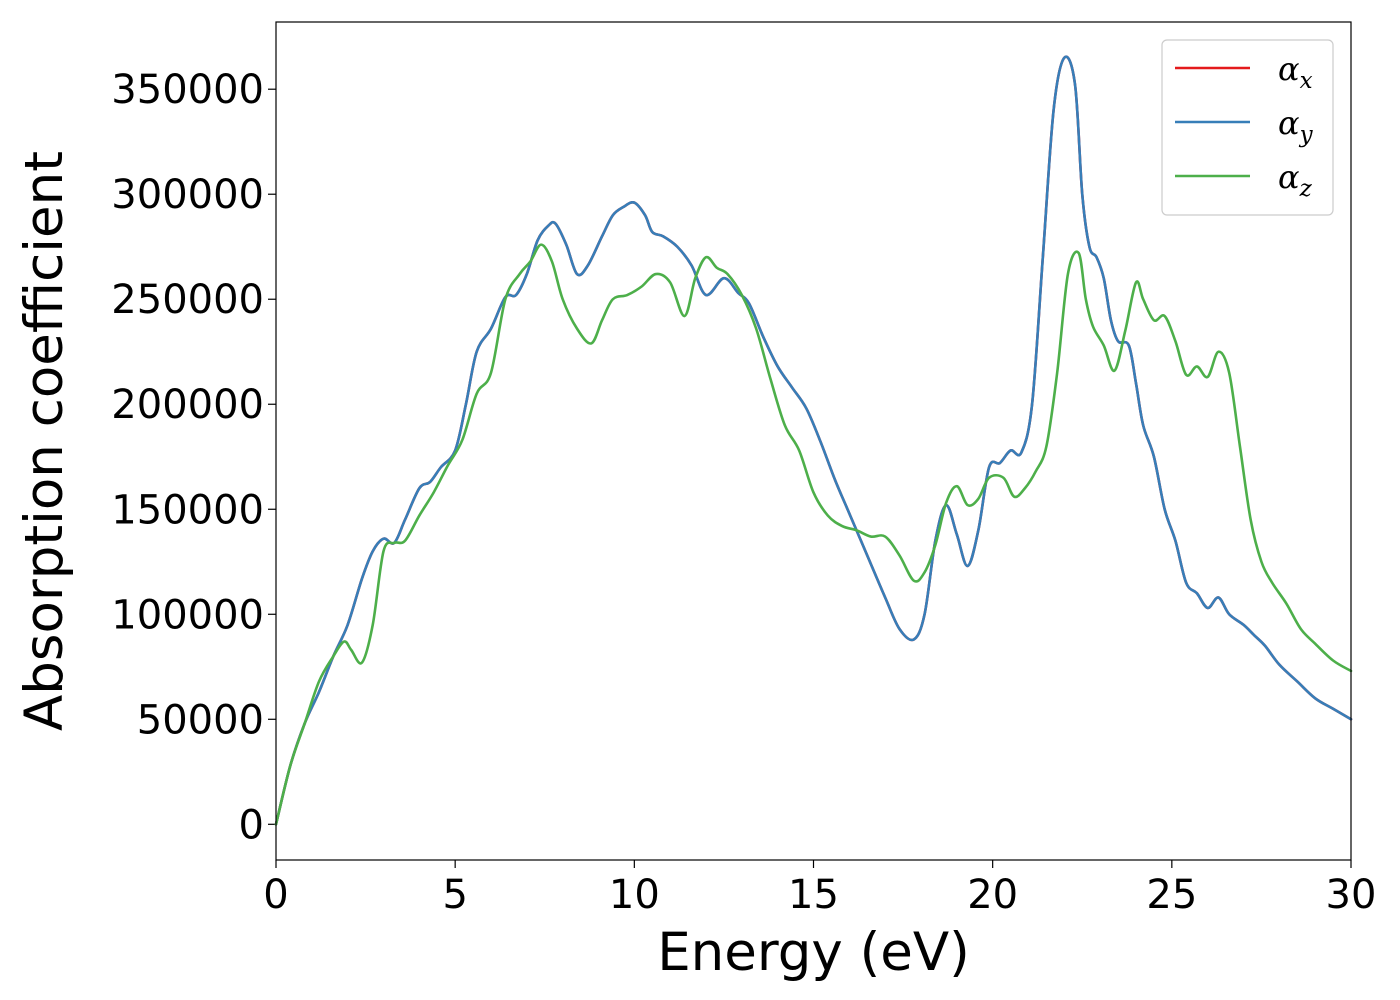 This screenshot has height=1000, width=1400. What do you see at coordinates (275, 895) in the screenshot?
I see `x-tick-label: 0` at bounding box center [275, 895].